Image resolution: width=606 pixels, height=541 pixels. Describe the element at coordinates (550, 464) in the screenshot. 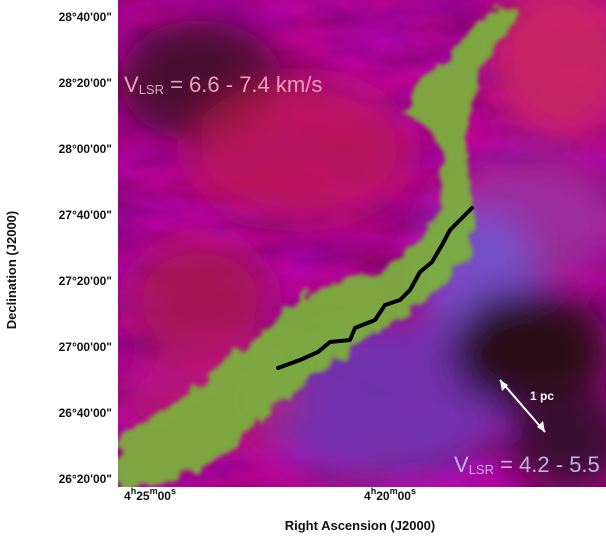

I see `range: = 4.2 - 5.5 km/s` at that location.